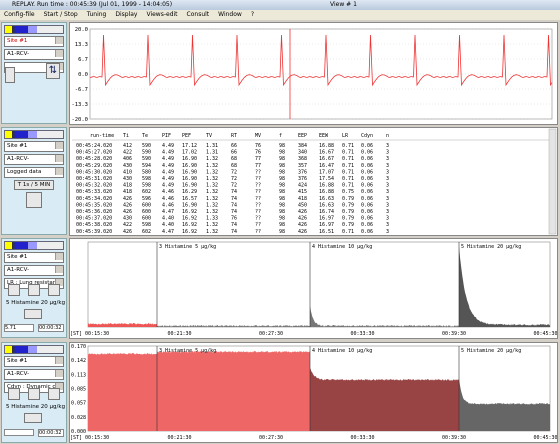 The width and height of the screenshot is (560, 444). What do you see at coordinates (89, 334) in the screenshot?
I see `x-tick-label: [ST] 00:15:30` at bounding box center [89, 334].